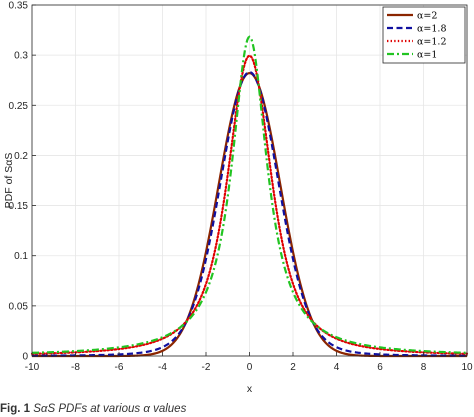 Image resolution: width=474 pixels, height=417 pixels. Describe the element at coordinates (75, 367) in the screenshot. I see `x-tick-label: -8` at that location.